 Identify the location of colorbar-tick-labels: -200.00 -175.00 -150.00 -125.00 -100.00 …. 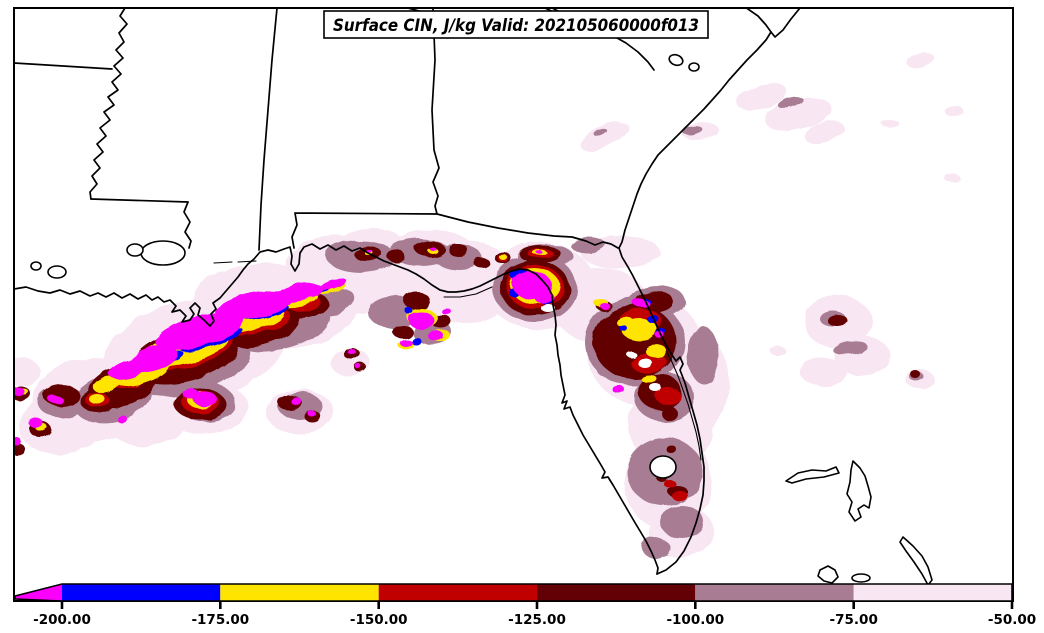
(534, 620).